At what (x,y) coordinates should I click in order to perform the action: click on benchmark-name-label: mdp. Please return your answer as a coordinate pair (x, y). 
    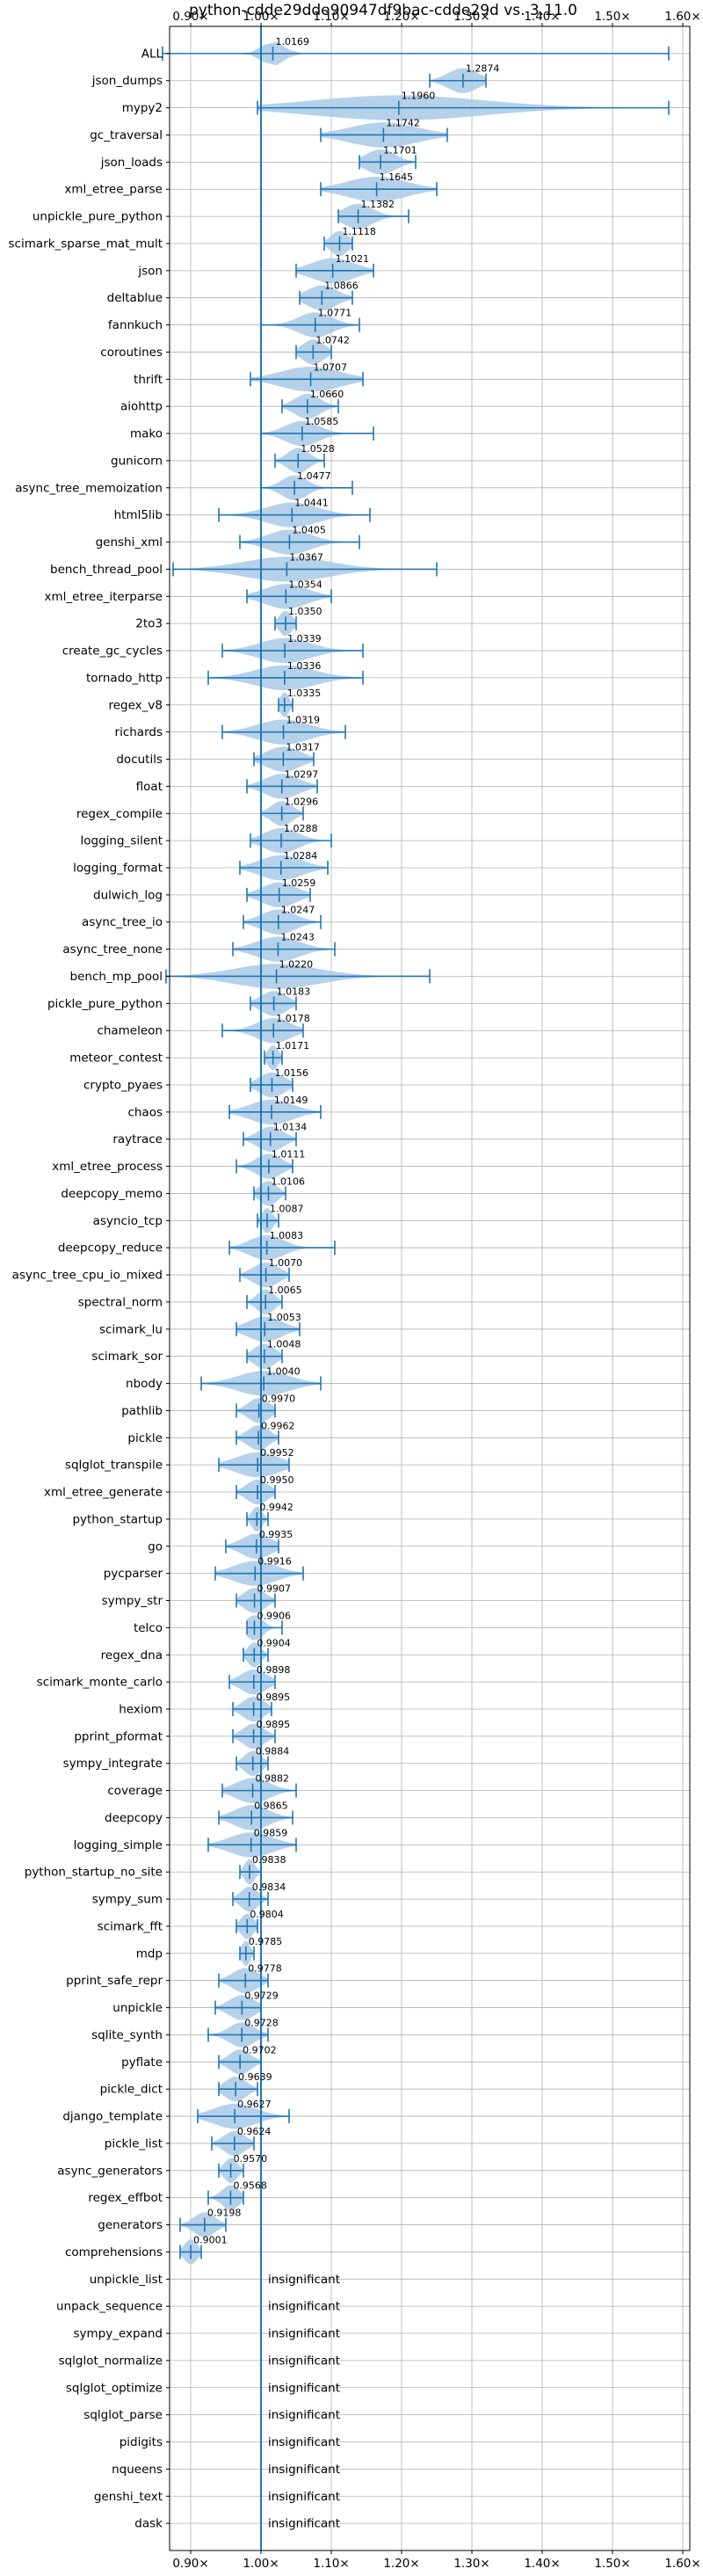
    Looking at the image, I should click on (150, 1954).